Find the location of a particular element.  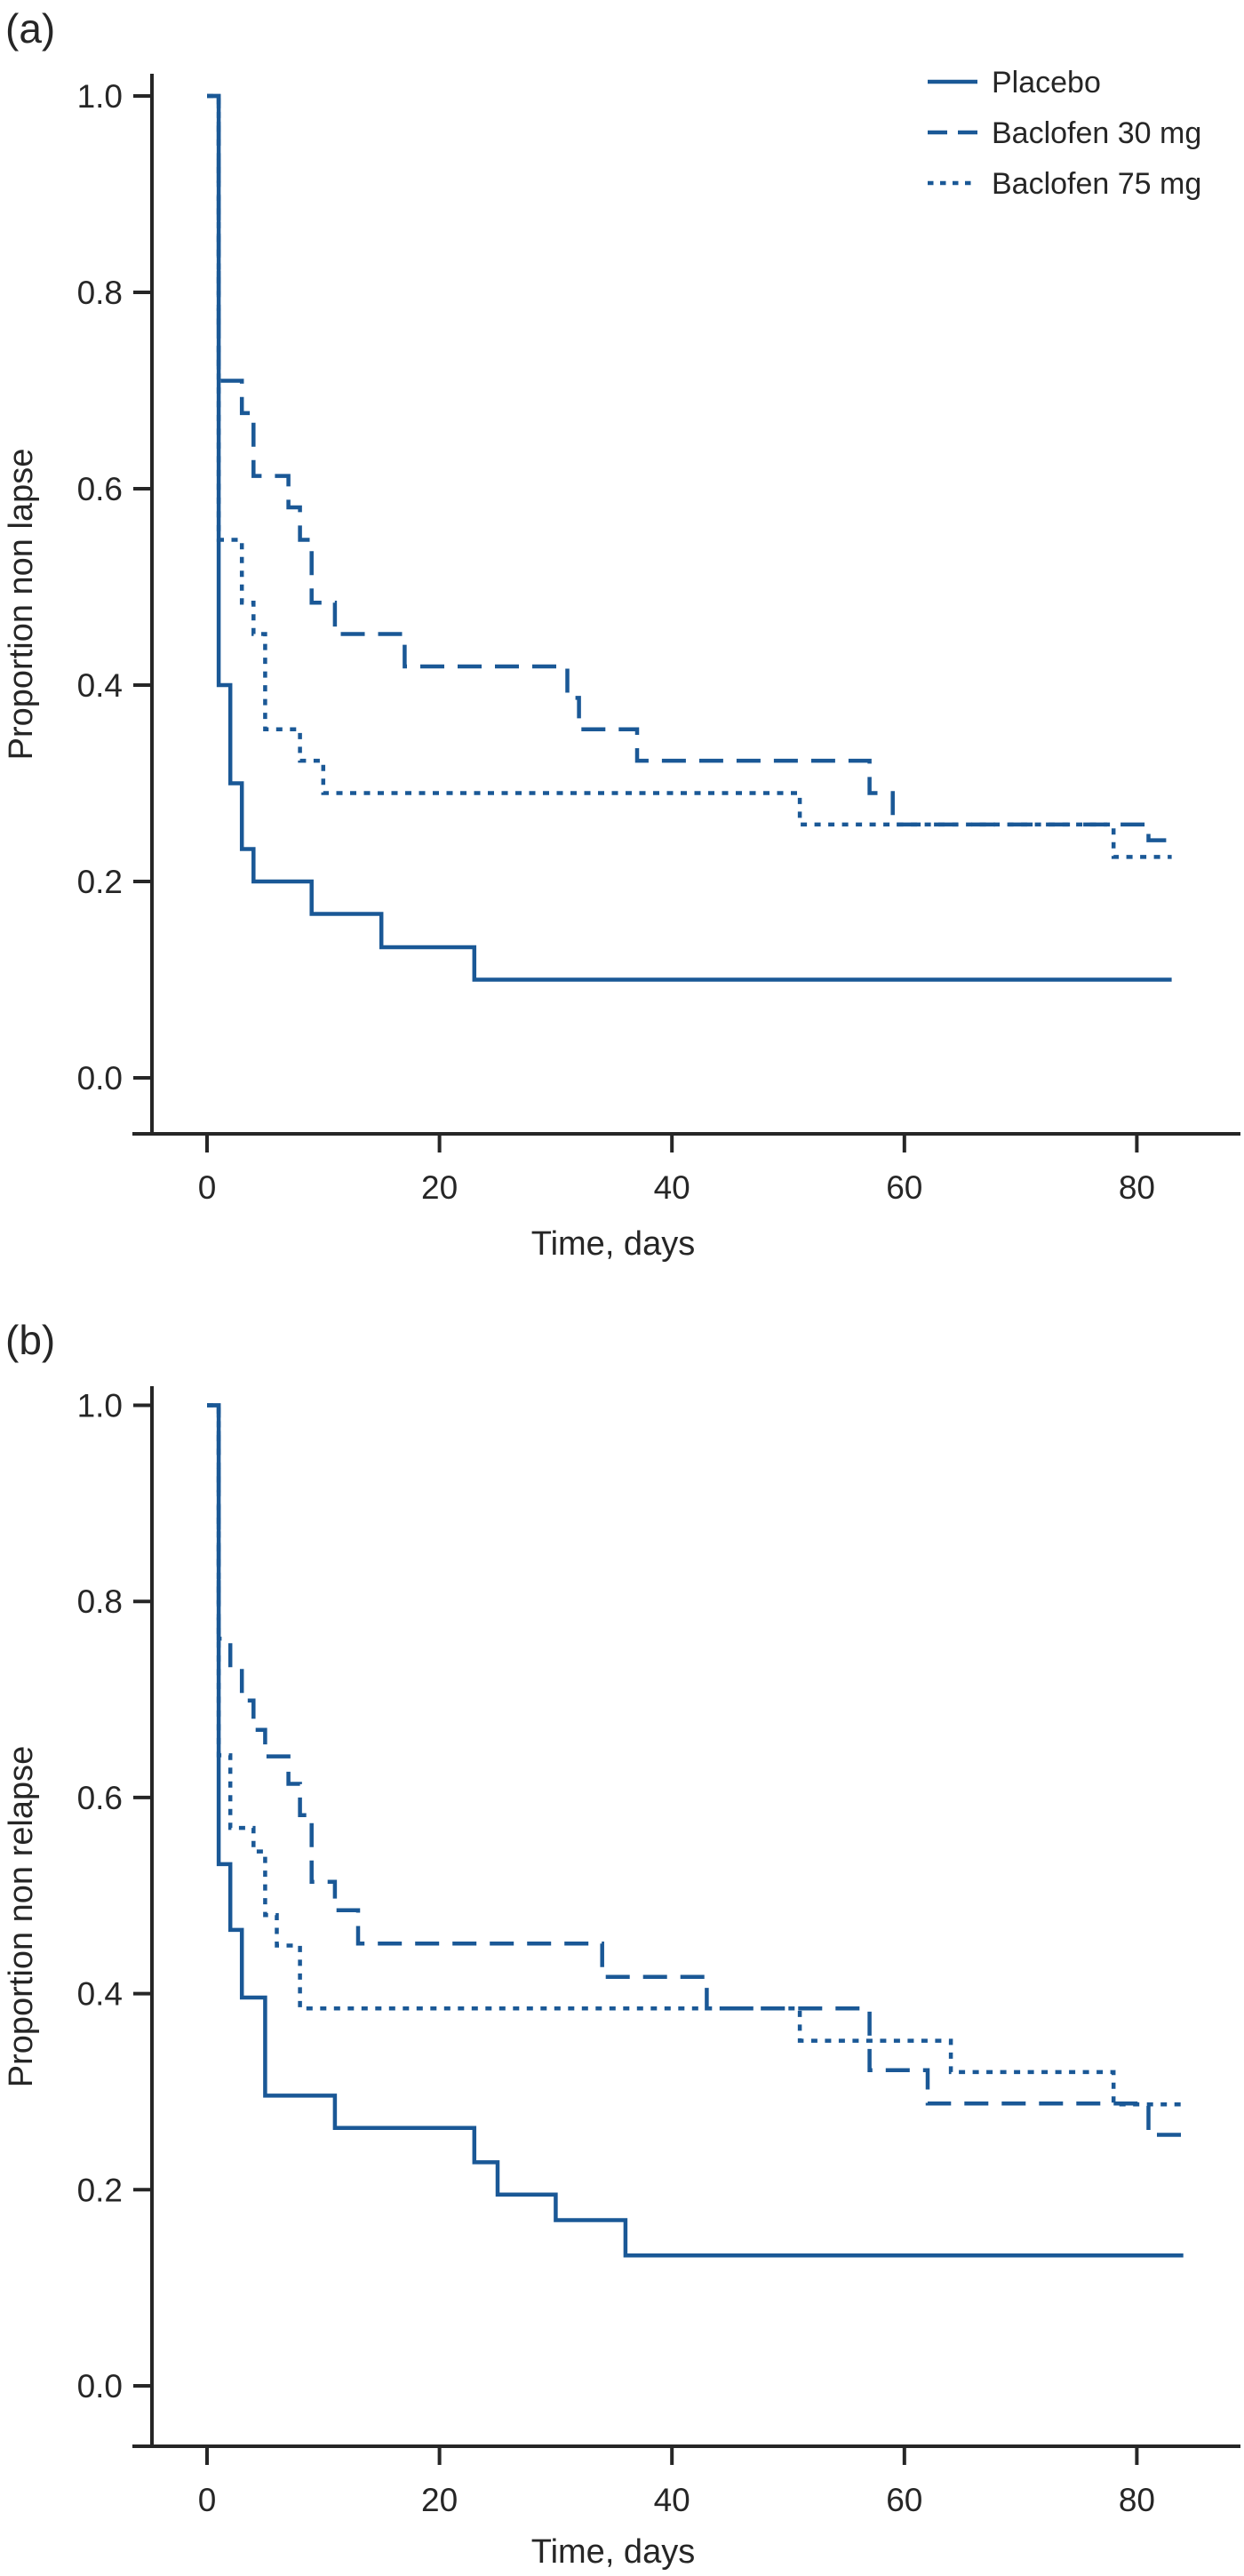

panel-letter: (b) is located at coordinates (30, 1340).